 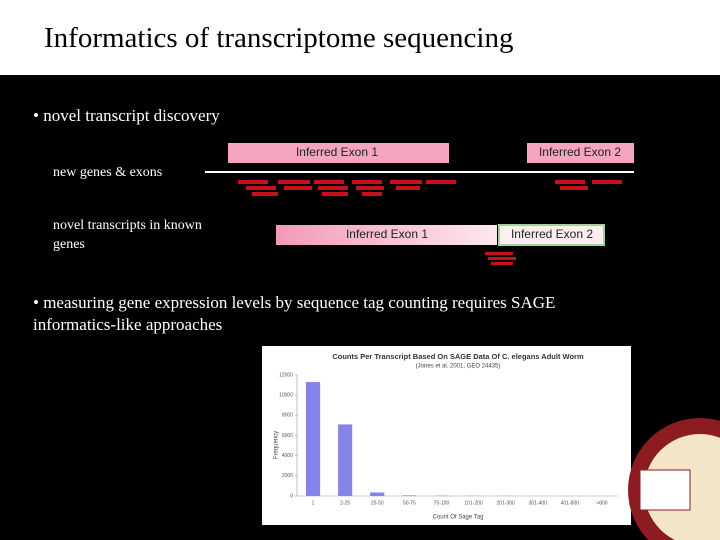 What do you see at coordinates (313, 503) in the screenshot?
I see `x-tick-label: 1` at bounding box center [313, 503].